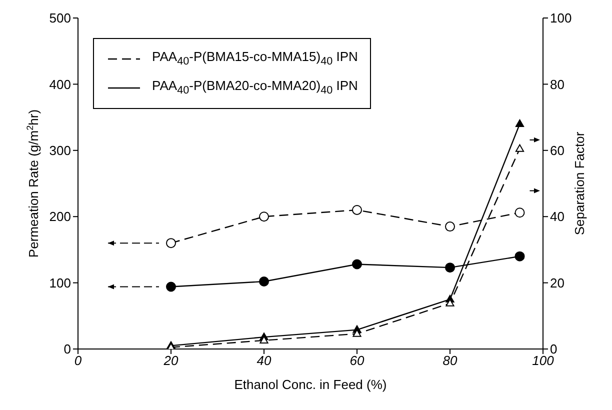 The image size is (612, 410). I want to click on y-tick-label: 300, so click(60, 150).